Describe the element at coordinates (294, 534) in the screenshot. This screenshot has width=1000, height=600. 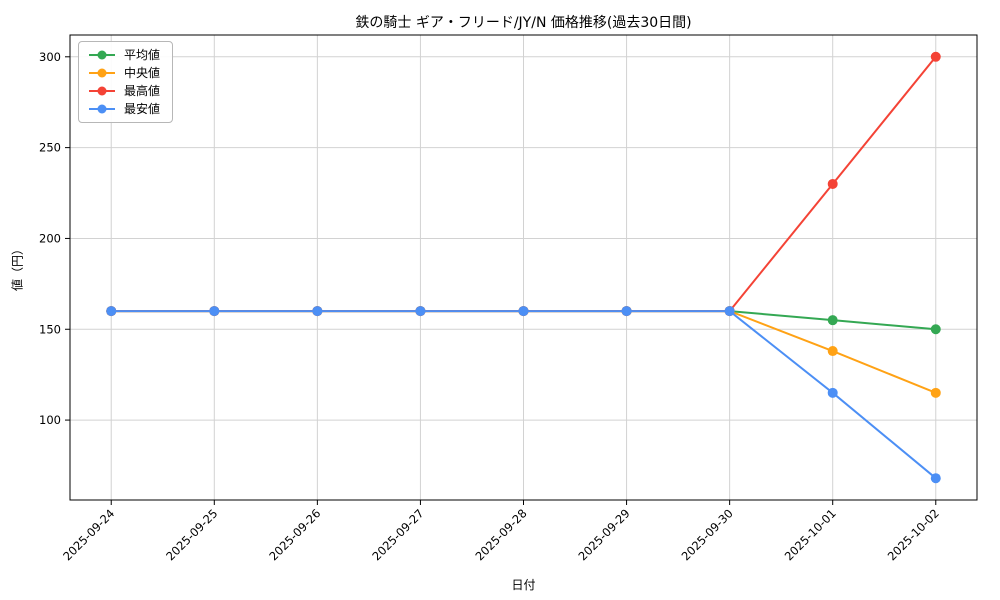
I see `x-tick-label: 2025-09-26` at that location.